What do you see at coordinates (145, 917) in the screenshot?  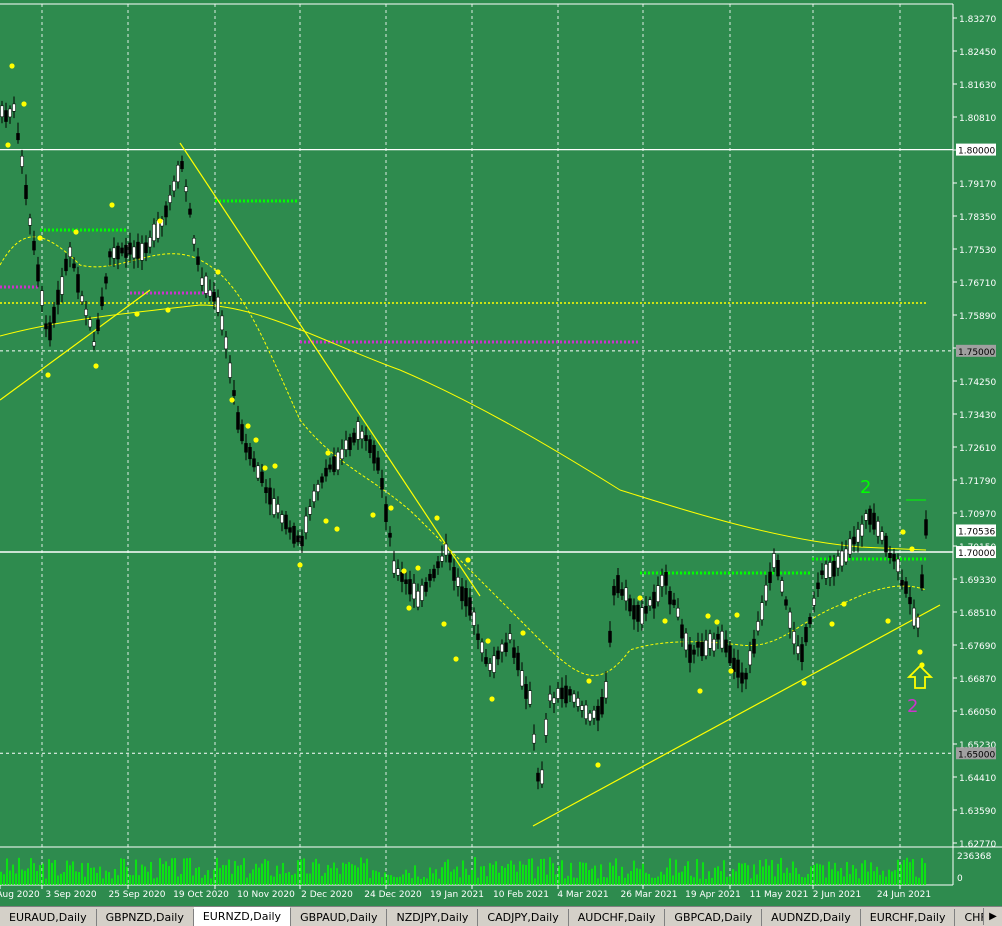 I see `tab-gbpnzd: GBPNZD,Daily` at bounding box center [145, 917].